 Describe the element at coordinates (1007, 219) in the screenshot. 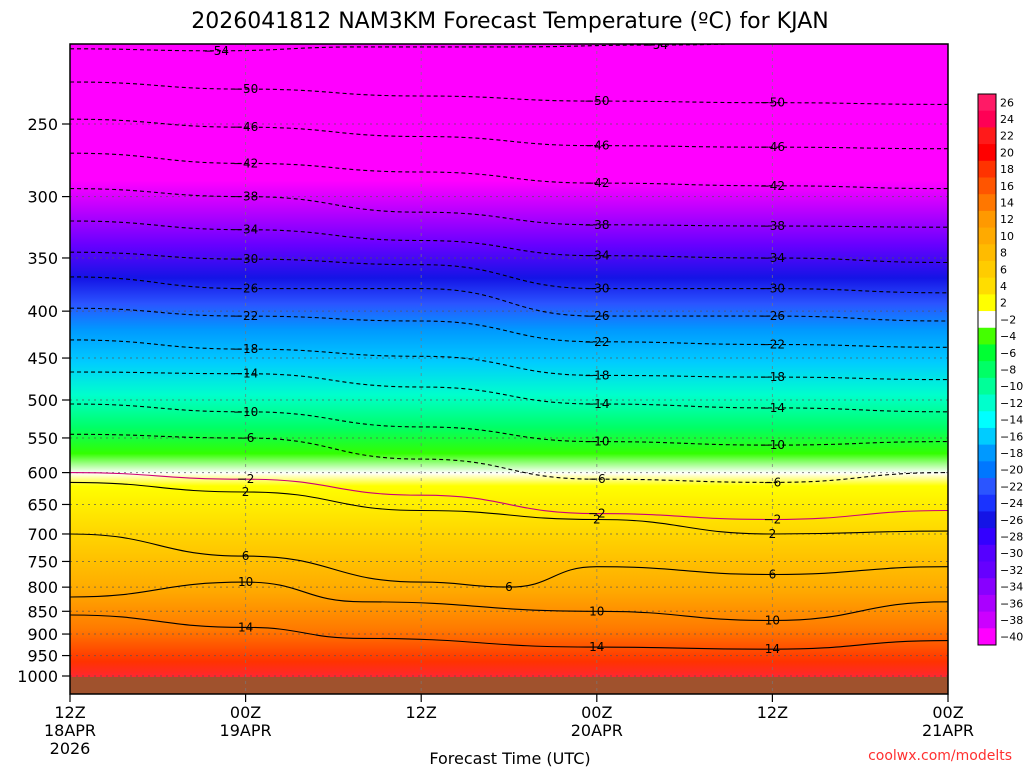

I see `colorbar-label: 12` at that location.